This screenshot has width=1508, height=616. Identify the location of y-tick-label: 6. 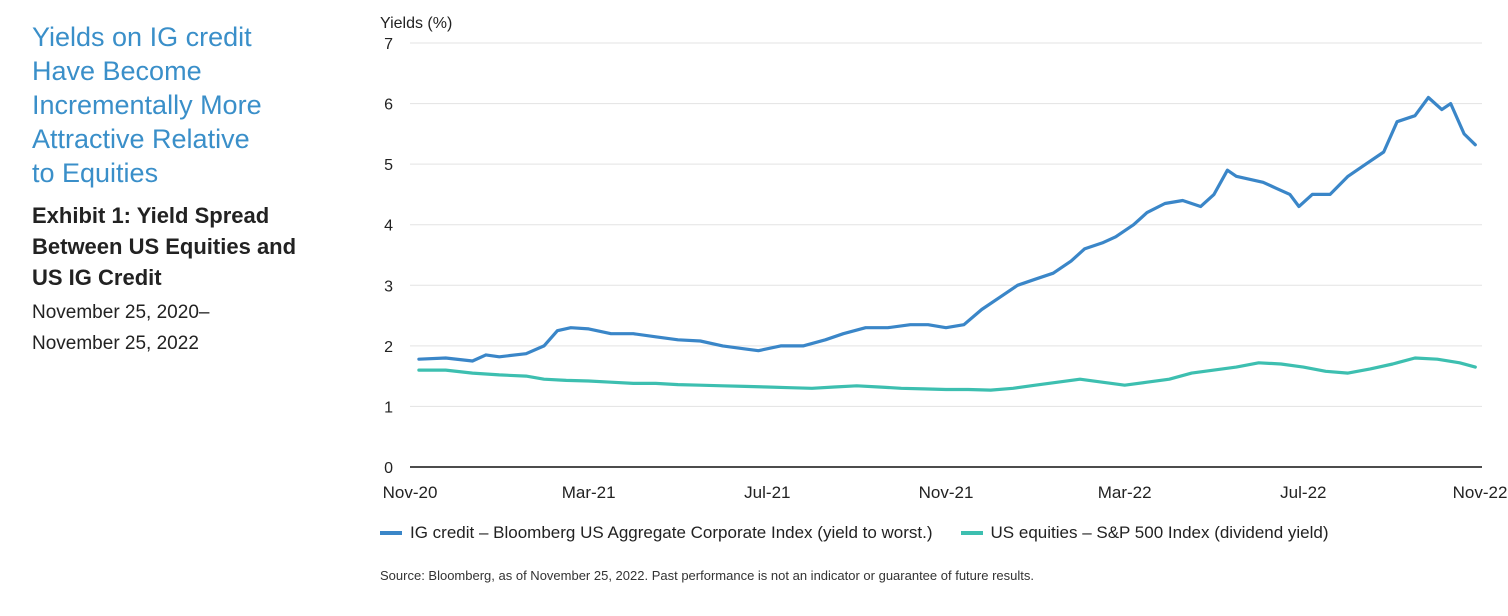
(388, 105).